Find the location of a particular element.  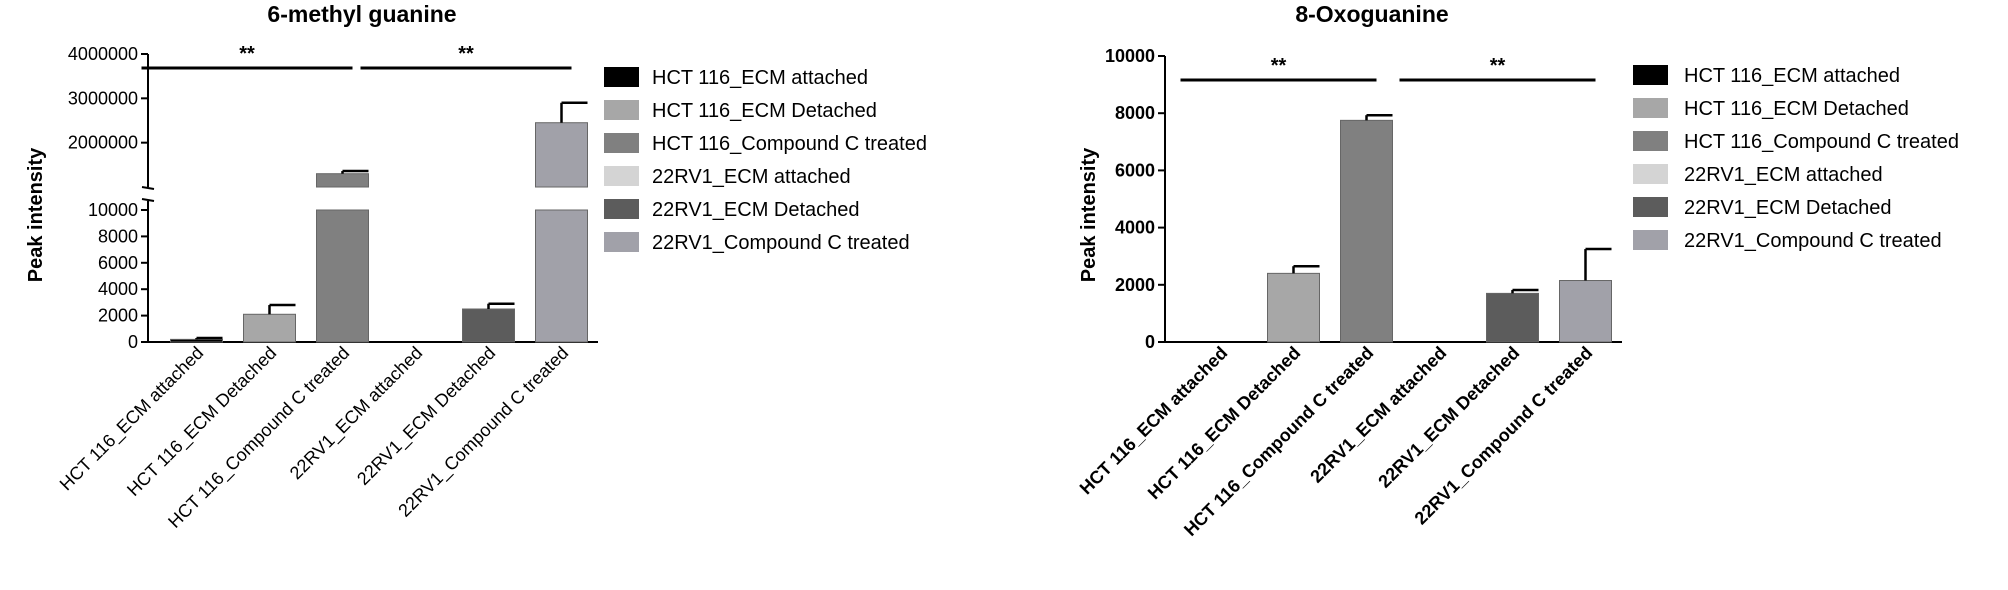

chart1-legend-label: 22RV1_ECM attached is located at coordinates (751, 177).